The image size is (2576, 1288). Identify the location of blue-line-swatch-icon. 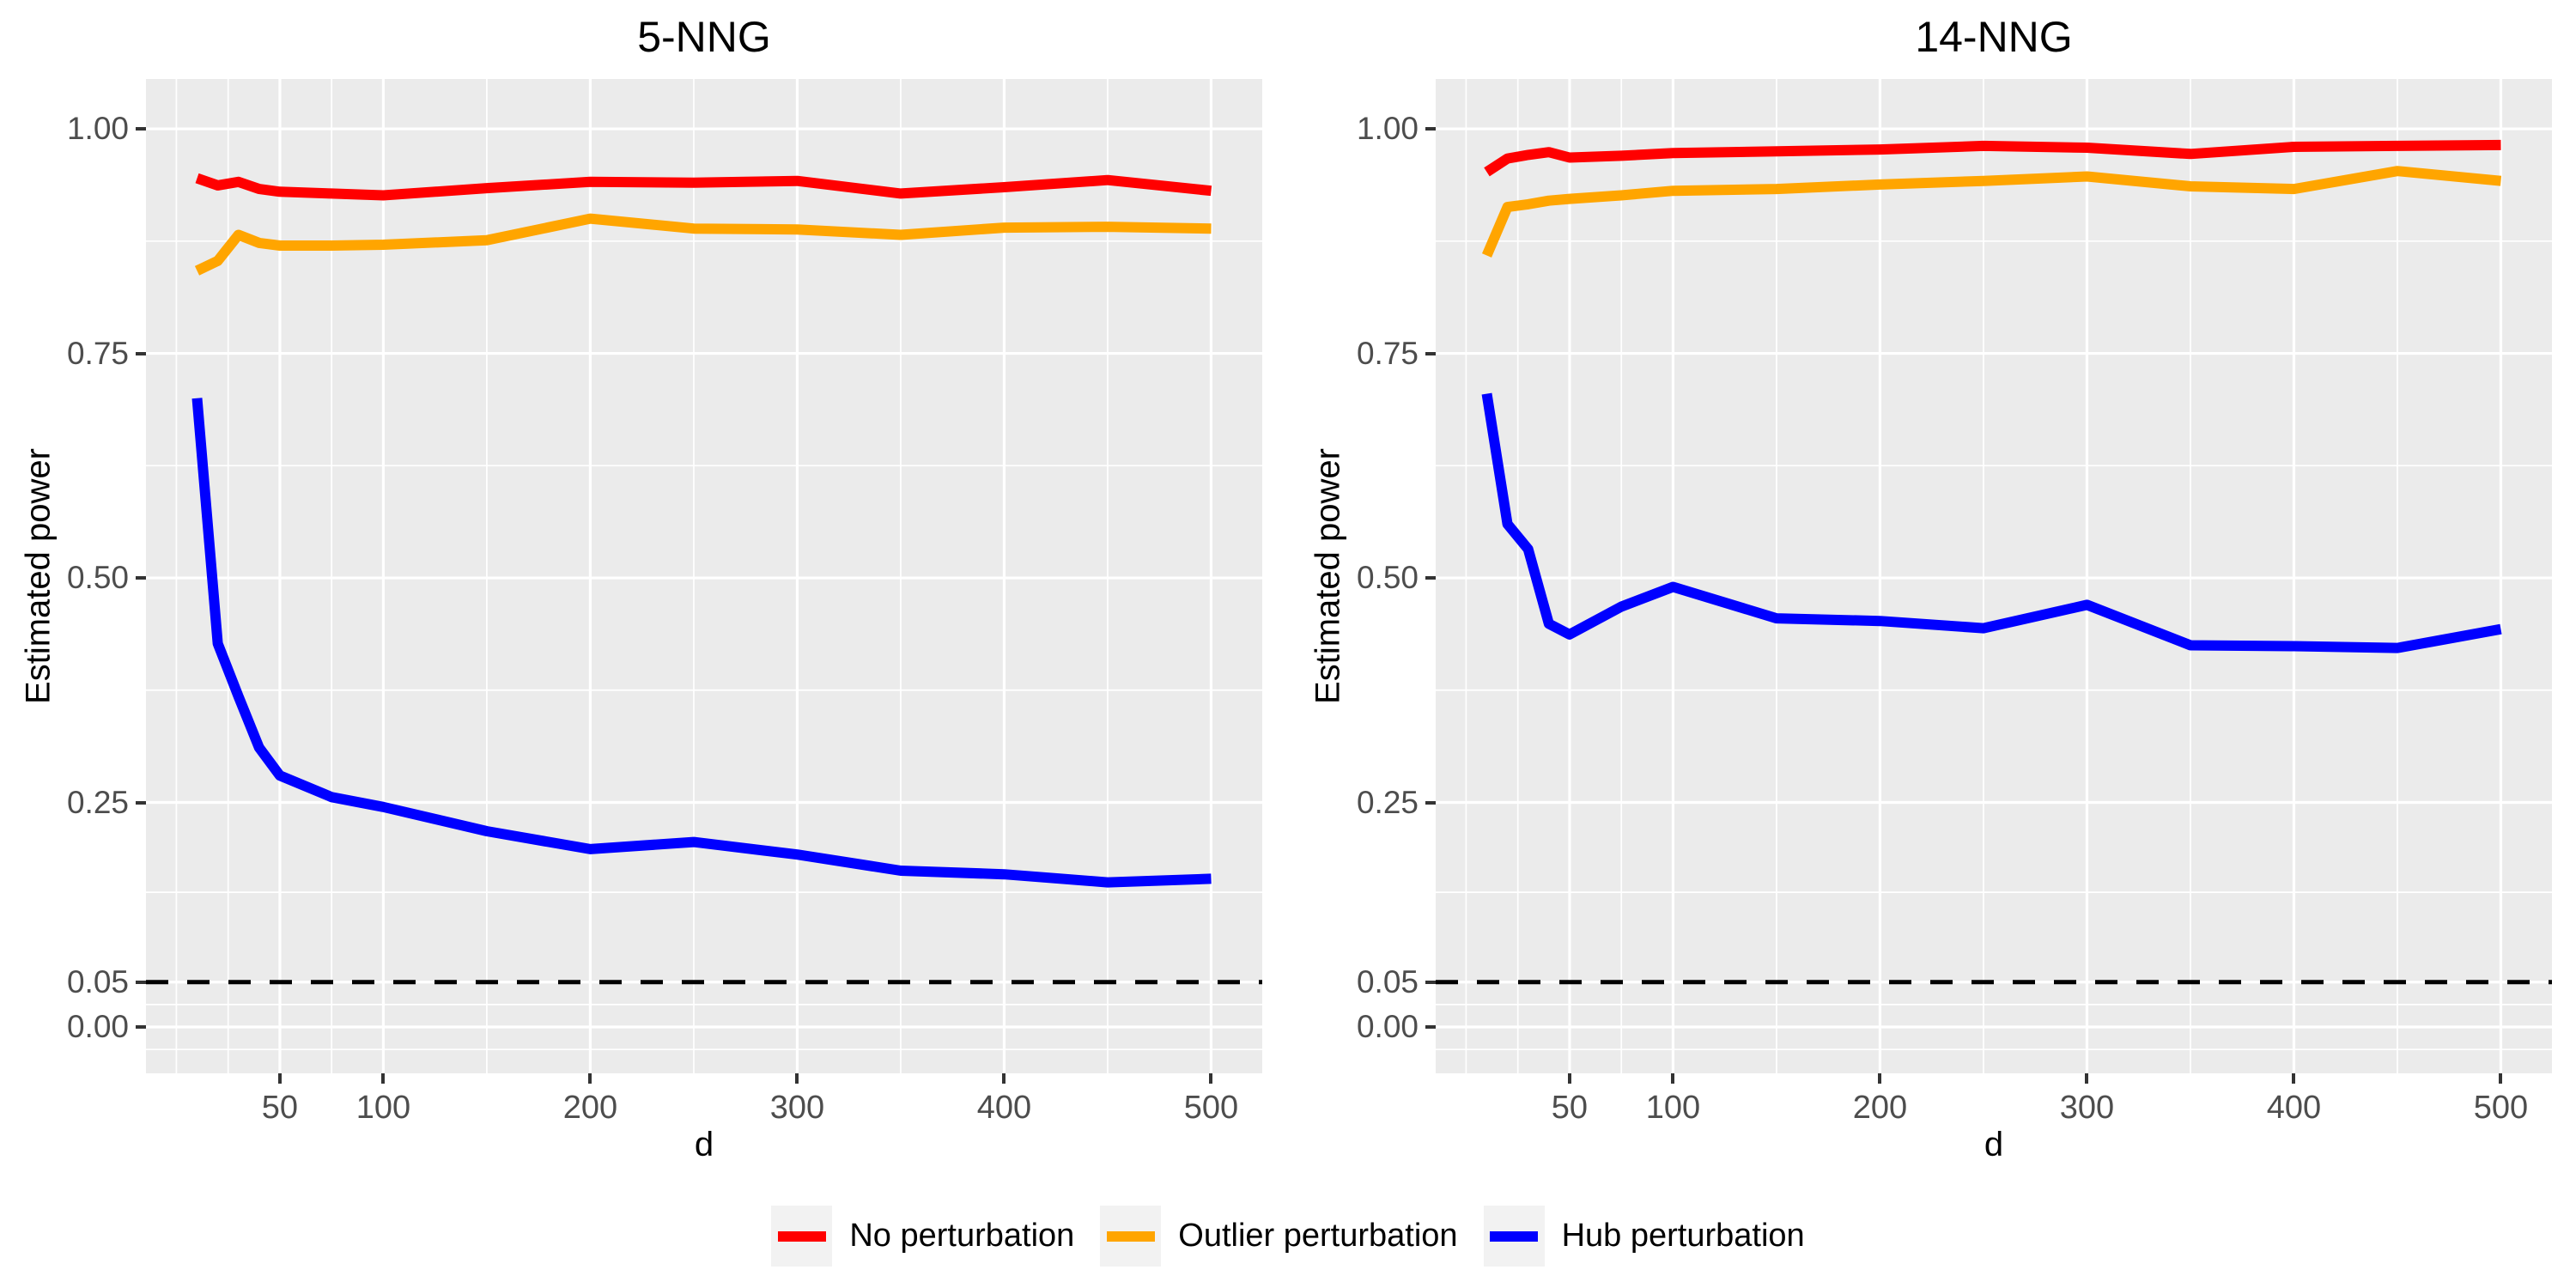
(1514, 1236).